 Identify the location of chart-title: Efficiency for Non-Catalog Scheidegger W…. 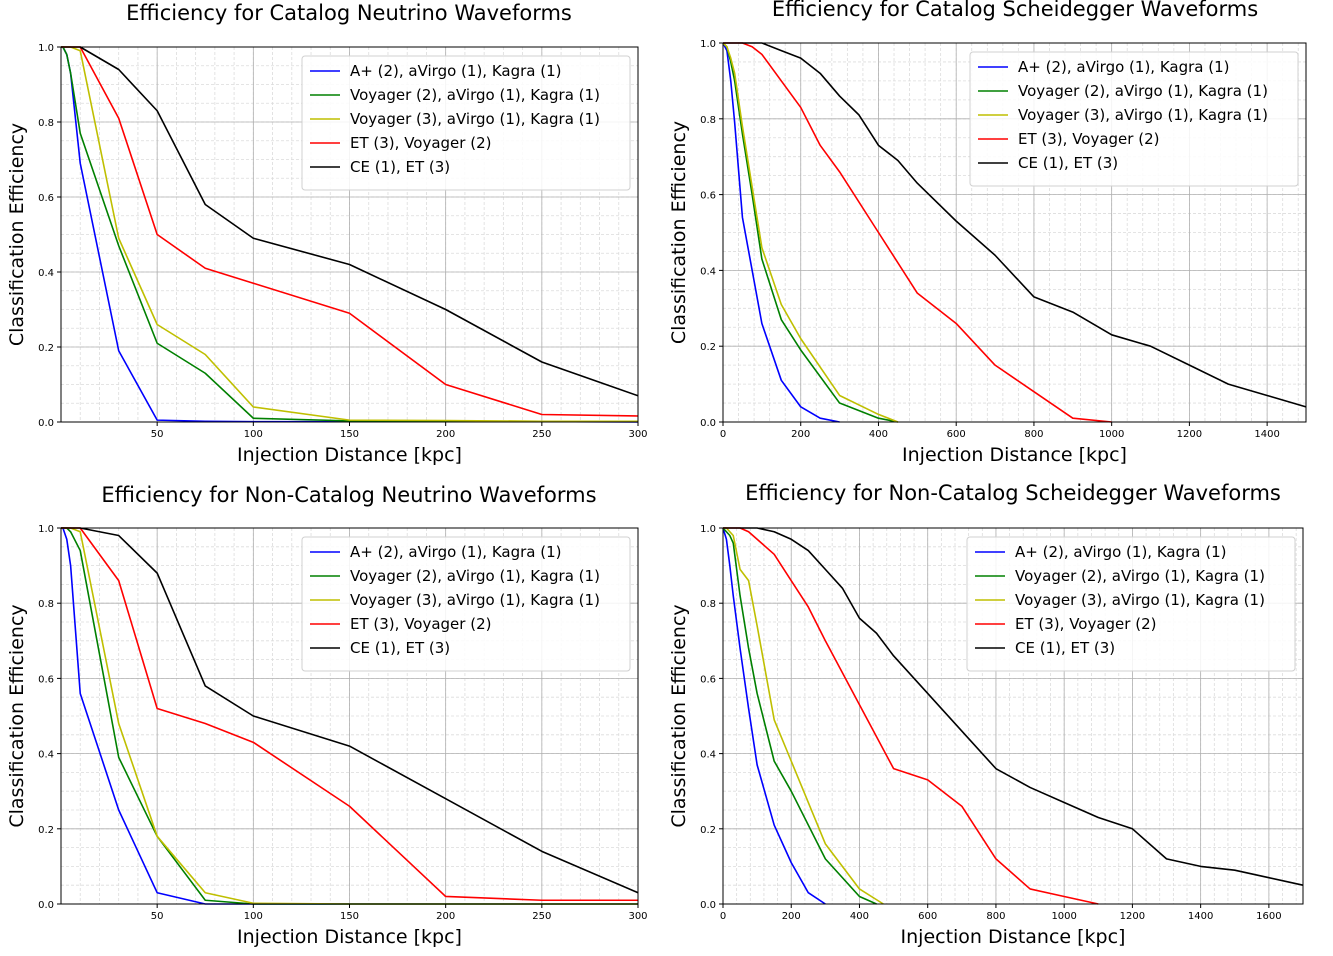
(1013, 493).